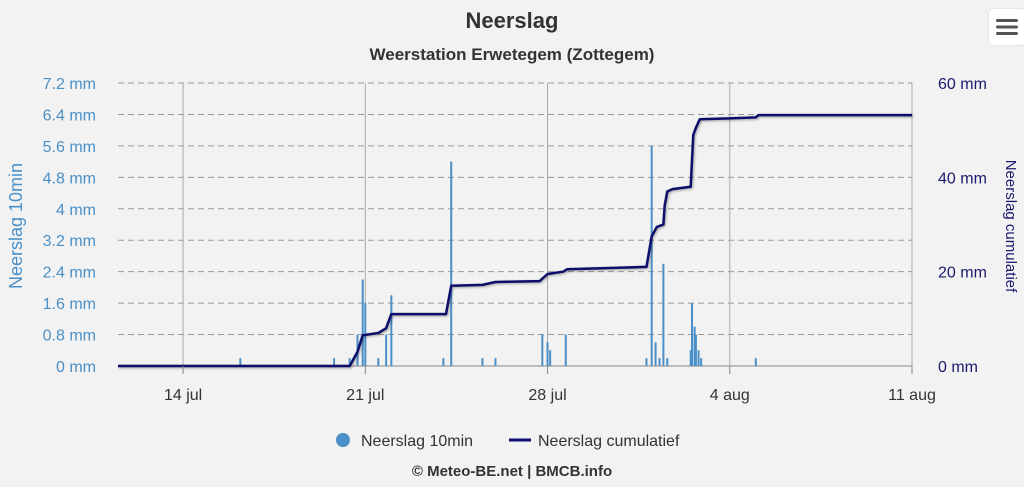 Image resolution: width=1024 pixels, height=487 pixels. I want to click on legend: Neerslag 10min Neerslag cumulatief, so click(508, 441).